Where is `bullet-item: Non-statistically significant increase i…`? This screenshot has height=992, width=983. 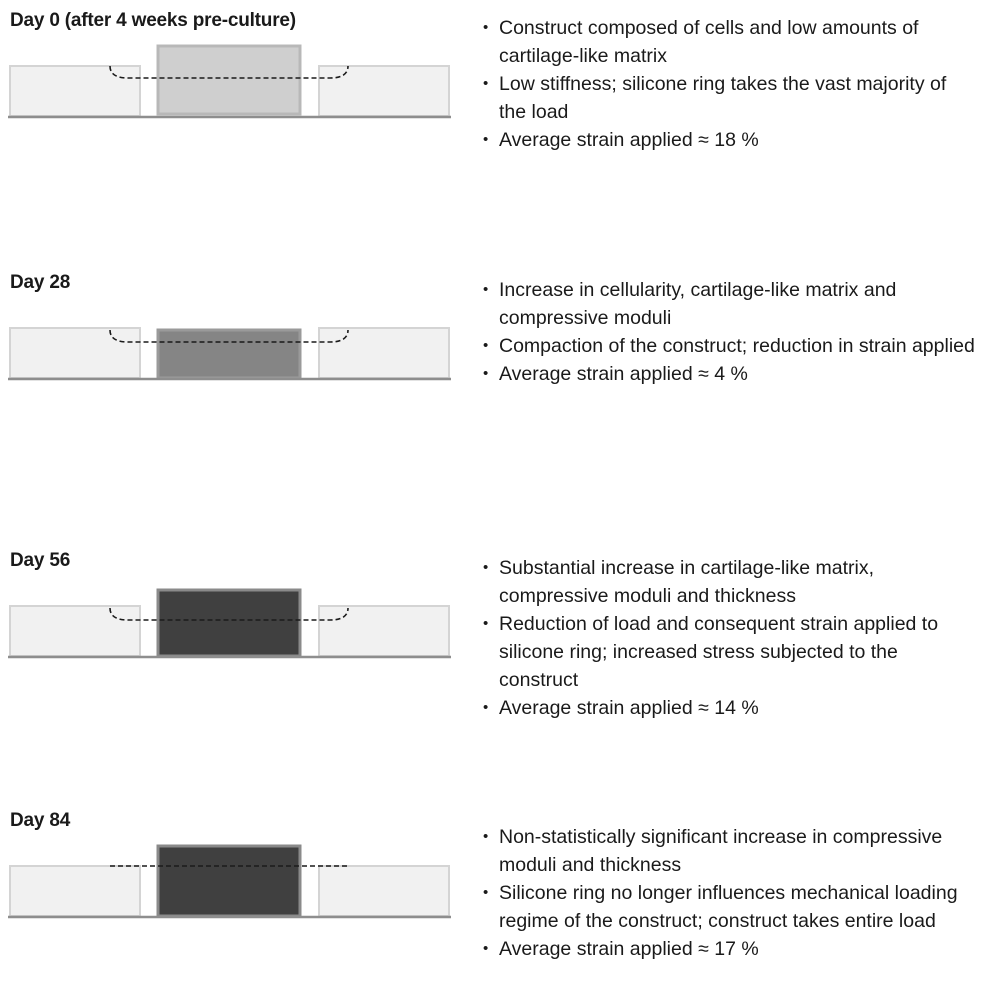 bullet-item: Non-statistically significant increase i… is located at coordinates (730, 851).